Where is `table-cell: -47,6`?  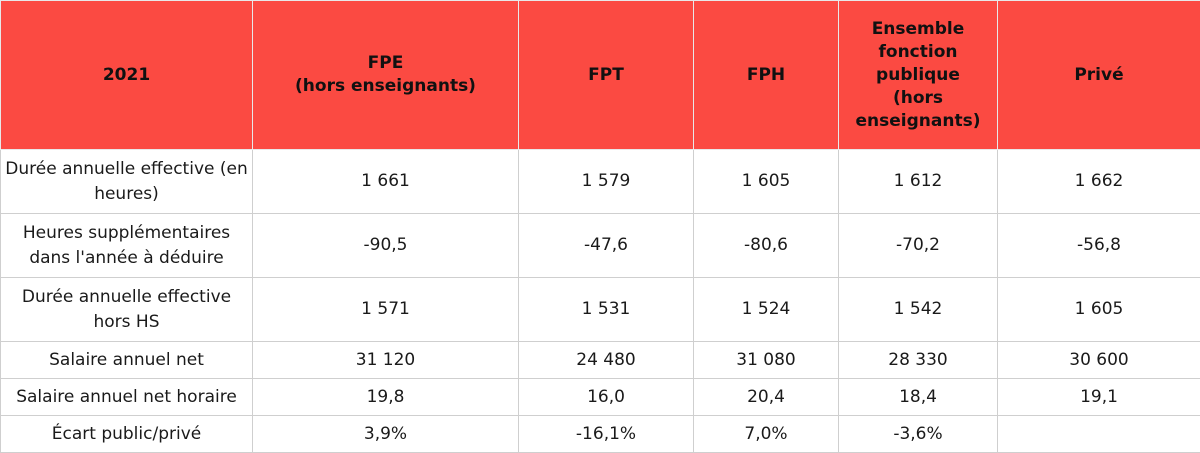 table-cell: -47,6 is located at coordinates (606, 246).